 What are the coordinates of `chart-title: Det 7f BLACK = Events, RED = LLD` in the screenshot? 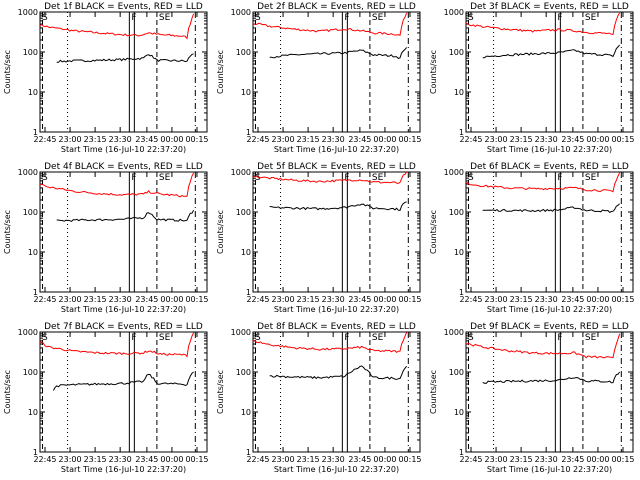 It's located at (123, 327).